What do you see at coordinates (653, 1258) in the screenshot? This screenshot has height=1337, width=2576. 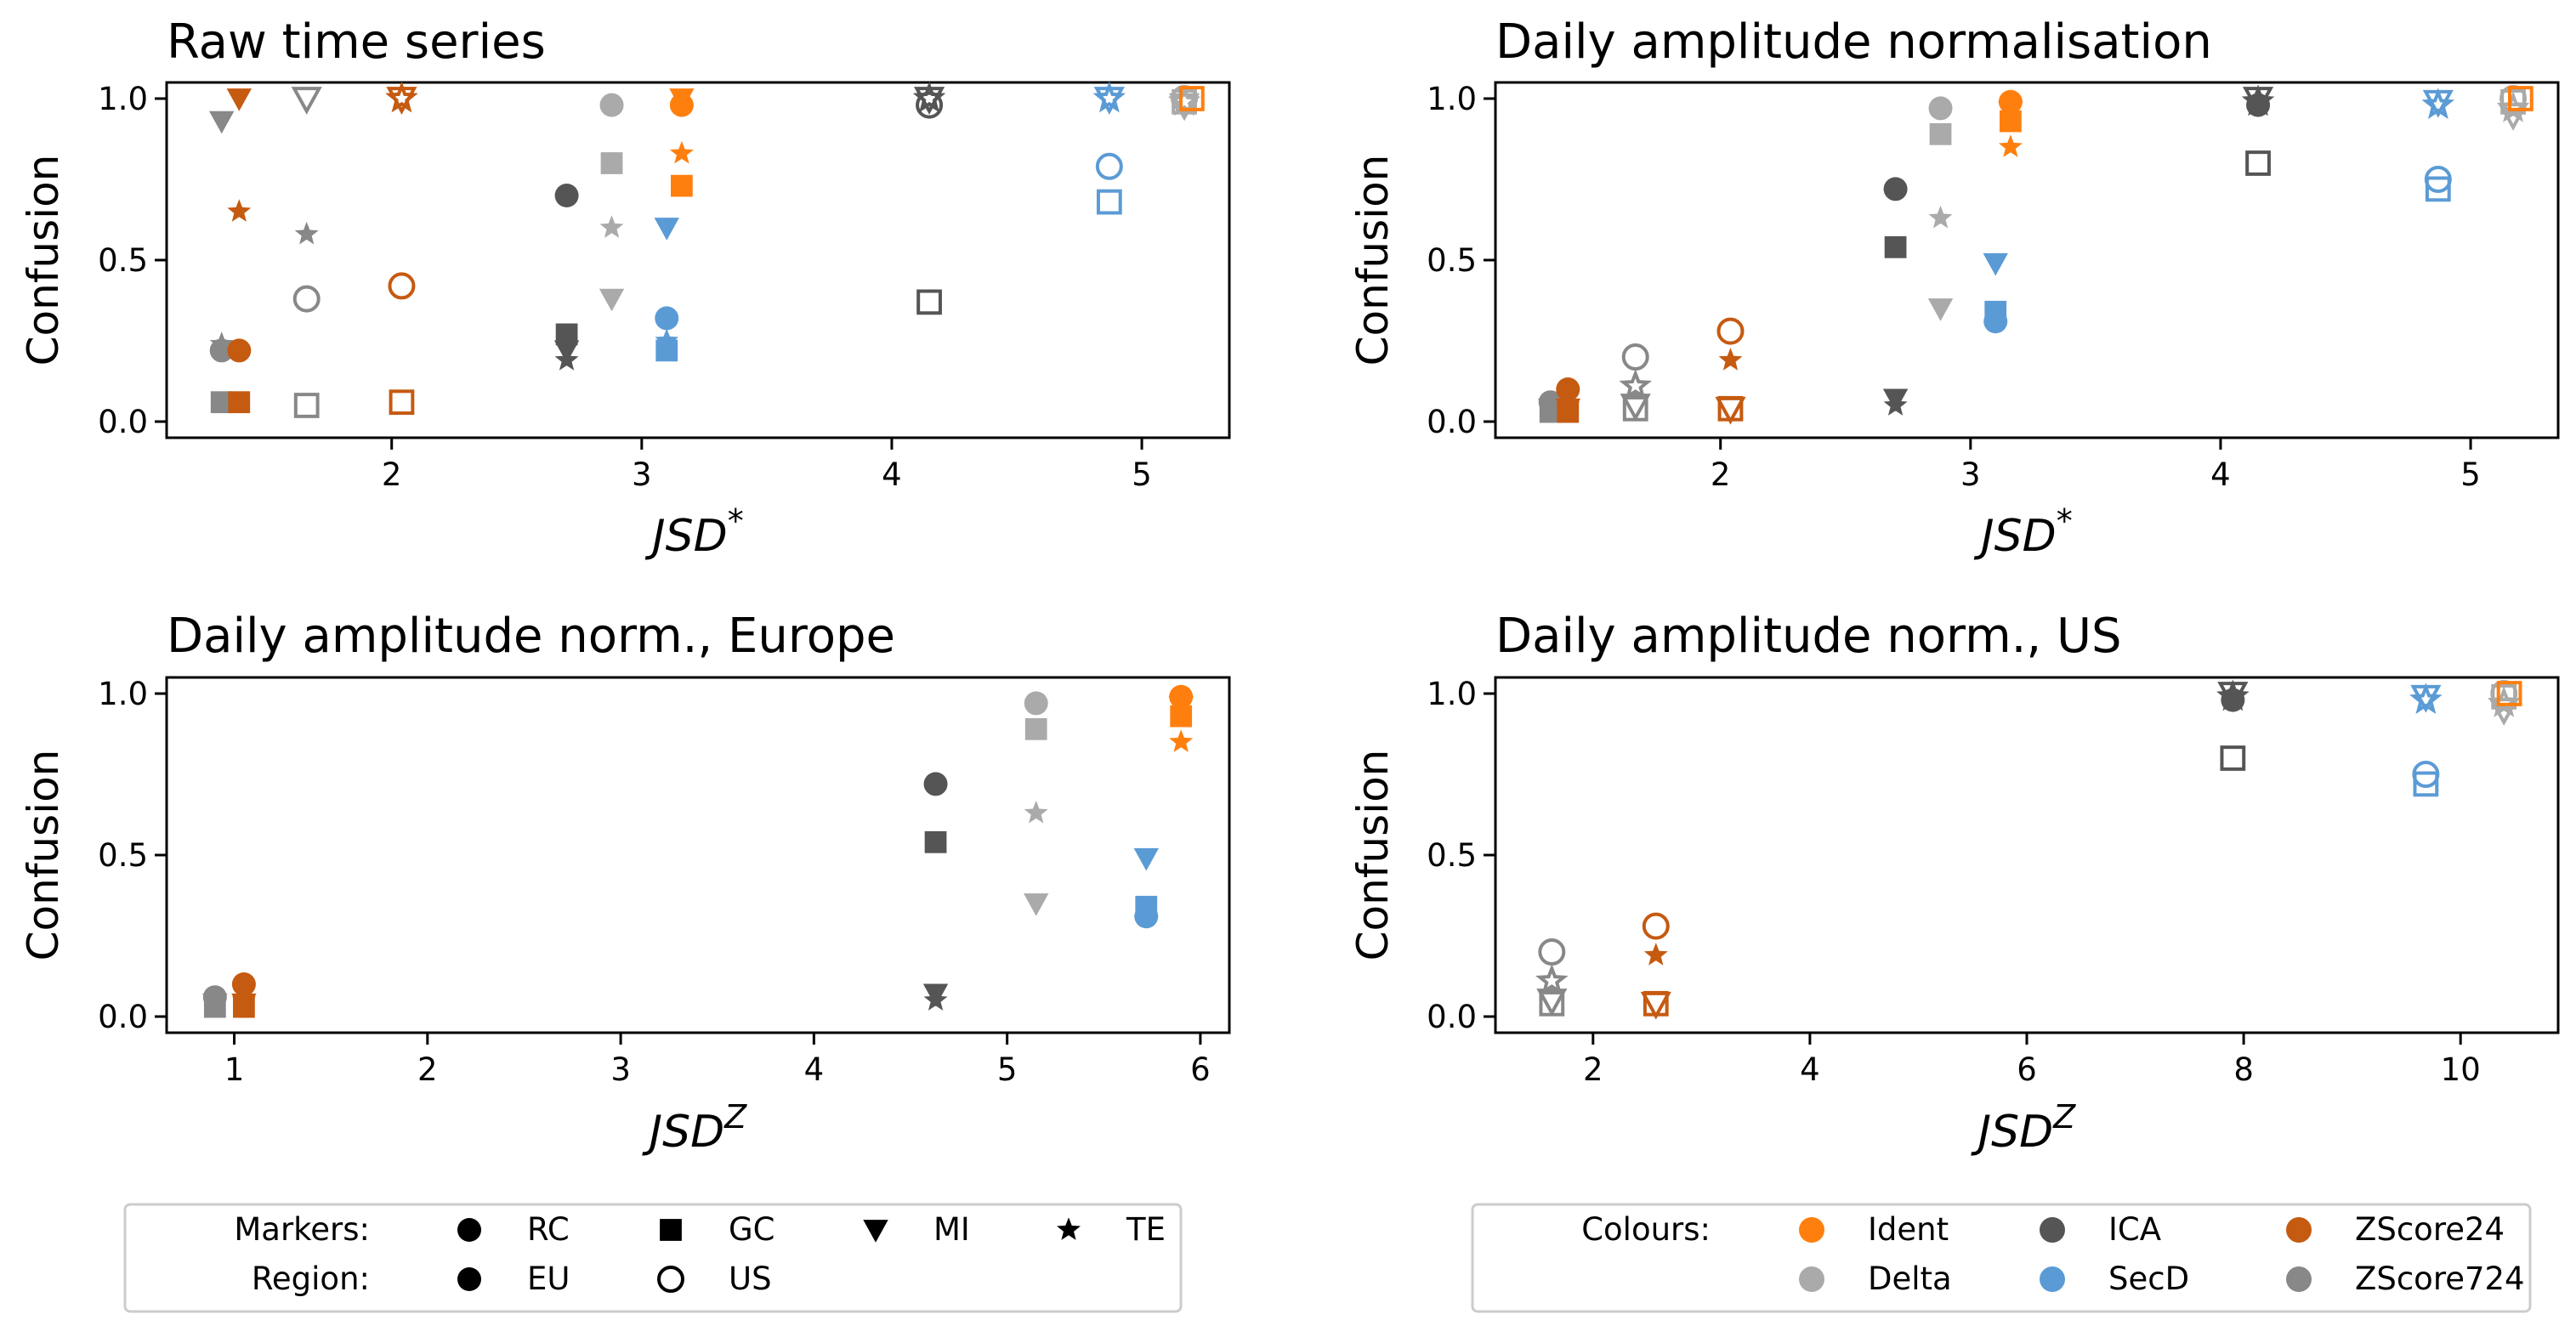 I see `legend-markers: Markers: Region: RC GC MI TE EU US` at bounding box center [653, 1258].